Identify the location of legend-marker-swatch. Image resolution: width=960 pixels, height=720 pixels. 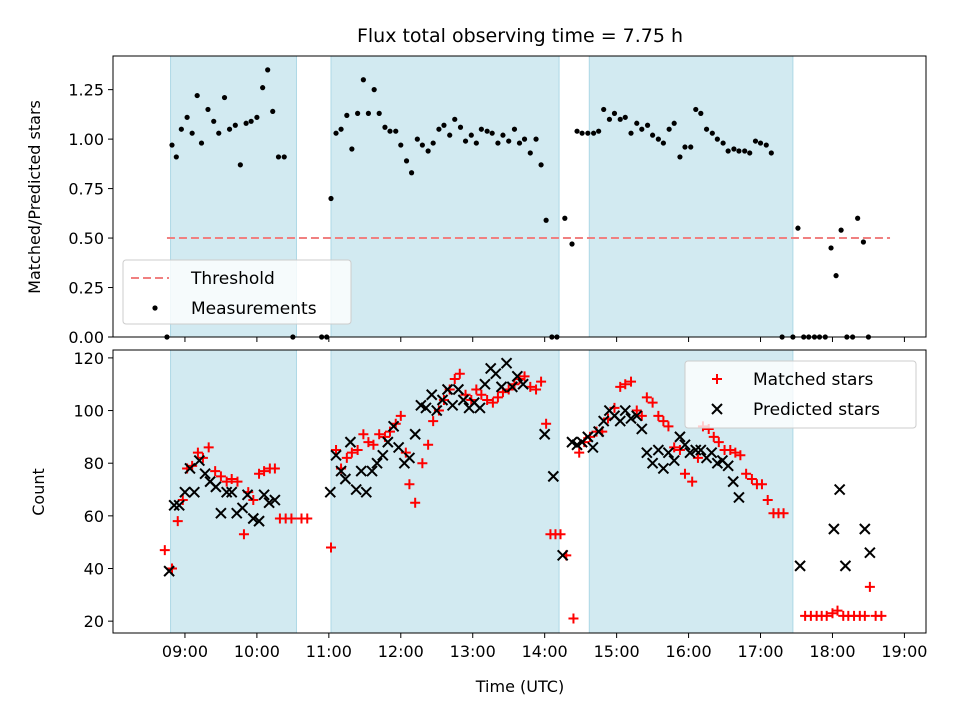
(155, 308).